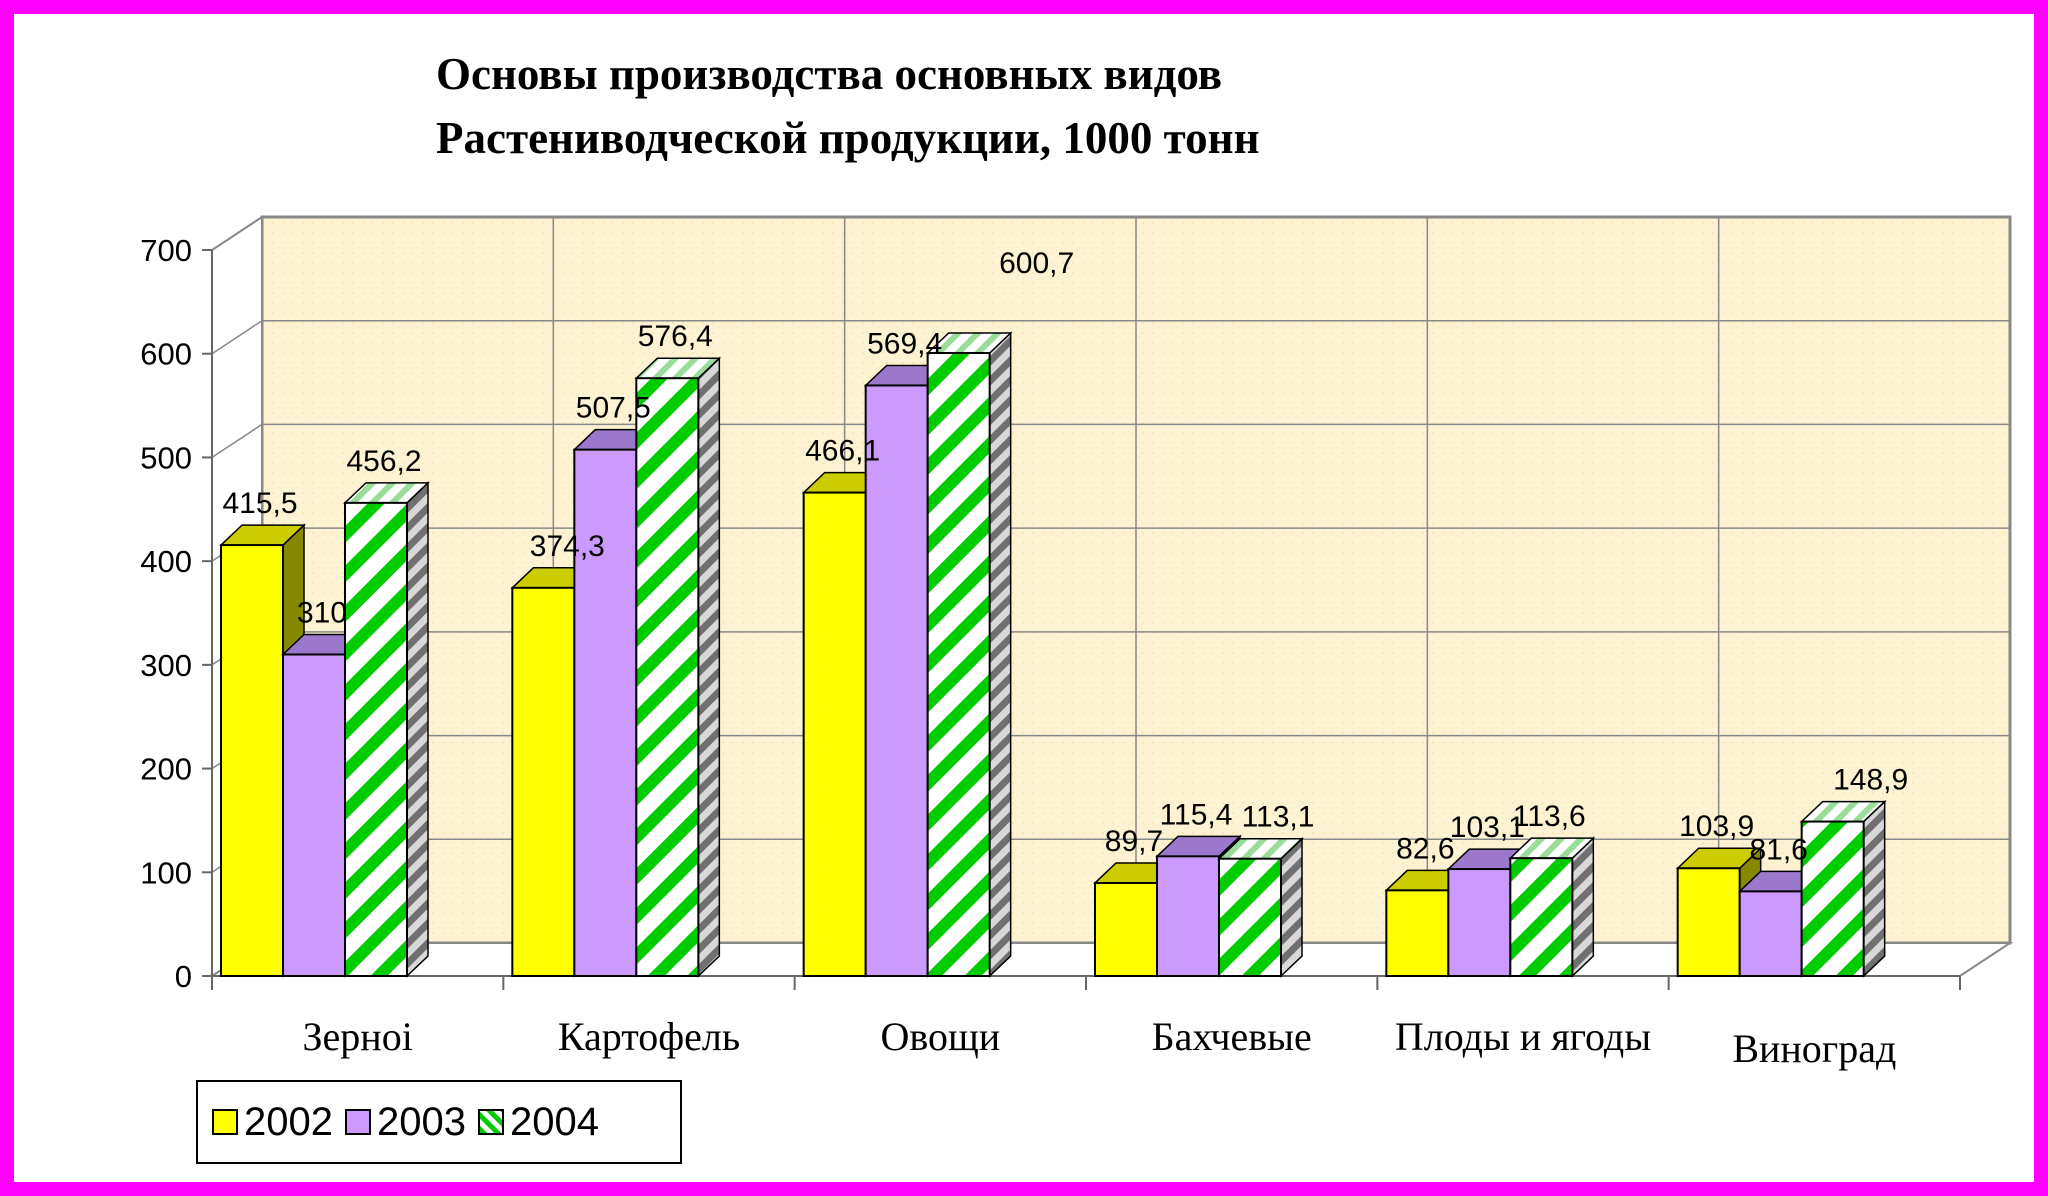  I want to click on data-label-2002: 466,1, so click(842, 451).